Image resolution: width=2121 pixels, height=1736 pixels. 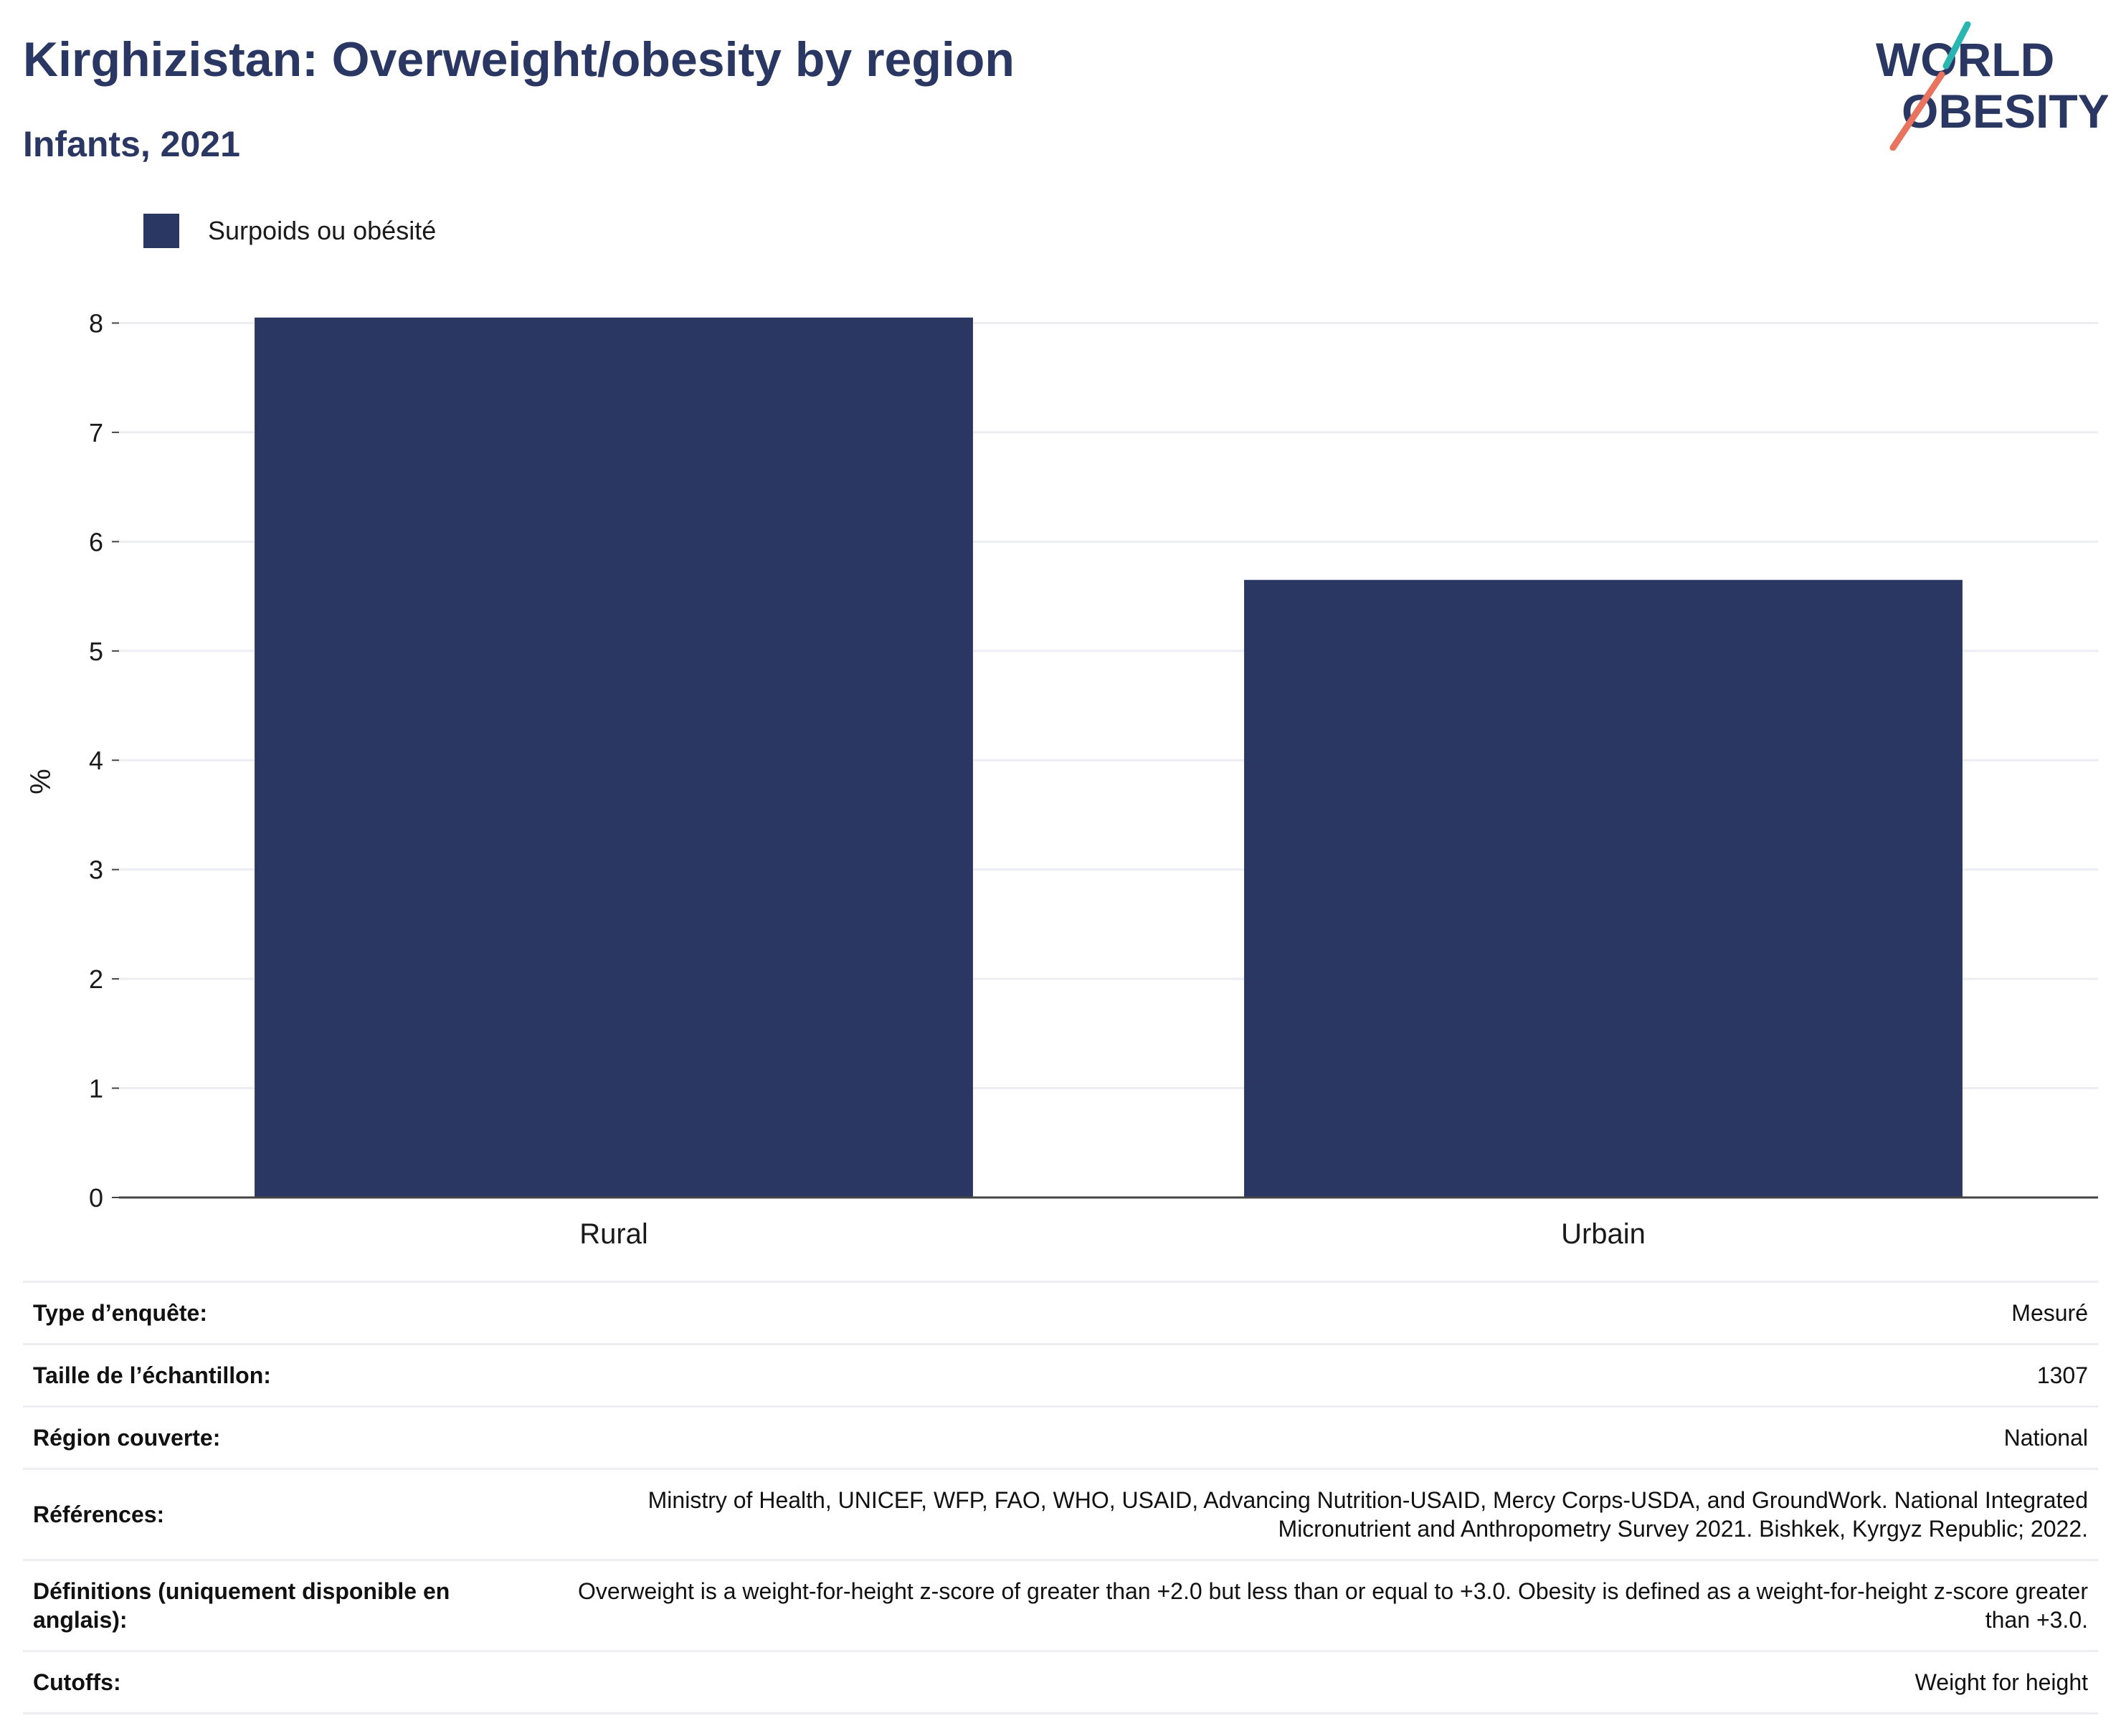 I want to click on logo-text-world: WORLD, so click(x=1965, y=60).